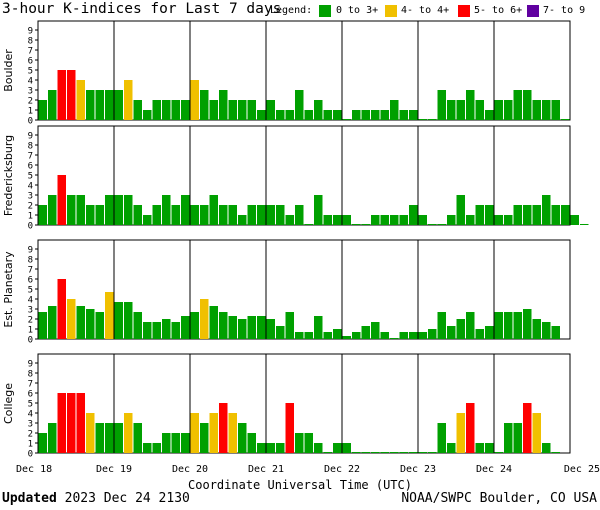 This screenshot has height=510, width=600. What do you see at coordinates (564, 10) in the screenshot?
I see `legend-text-severe: 7- to 9` at bounding box center [564, 10].